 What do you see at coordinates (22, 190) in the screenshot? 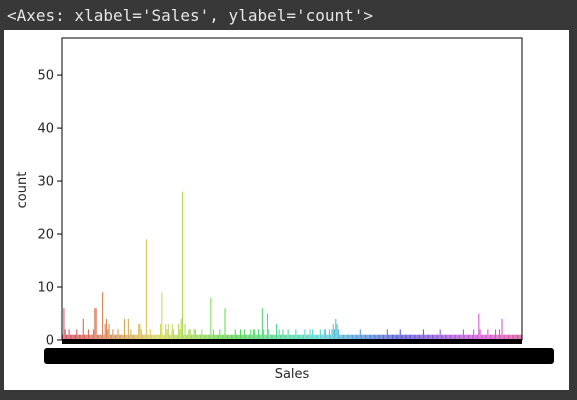
I see `y-axis-label: count` at bounding box center [22, 190].